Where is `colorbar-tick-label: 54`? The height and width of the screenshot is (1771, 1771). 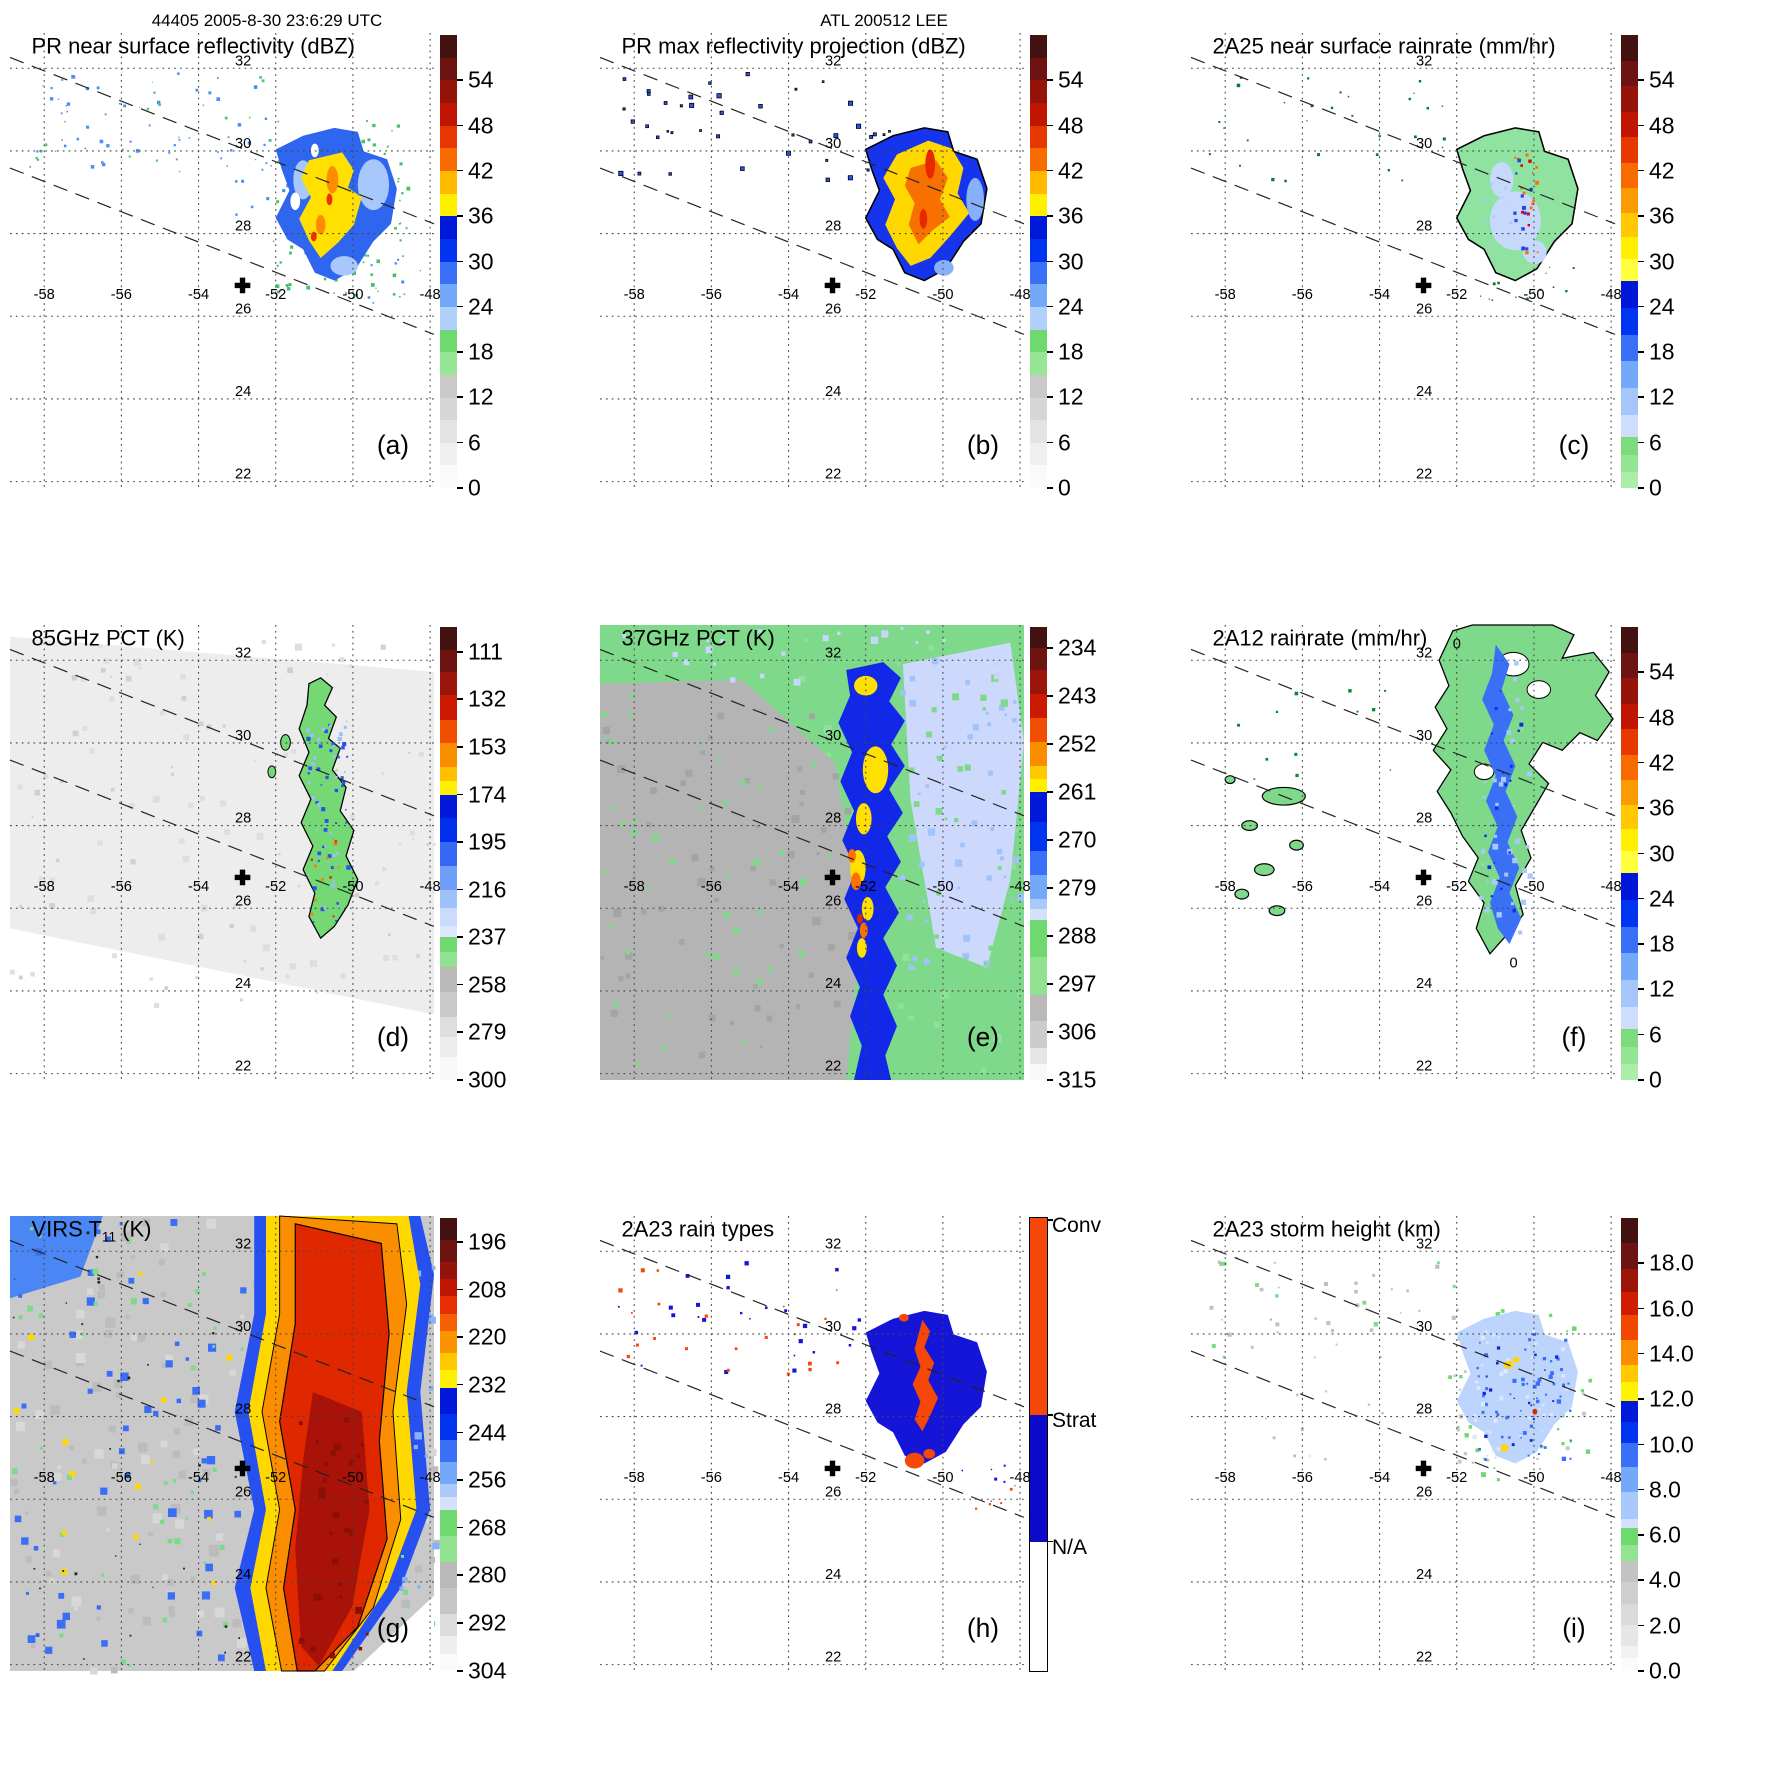
colorbar-tick-label: 54 is located at coordinates (481, 79).